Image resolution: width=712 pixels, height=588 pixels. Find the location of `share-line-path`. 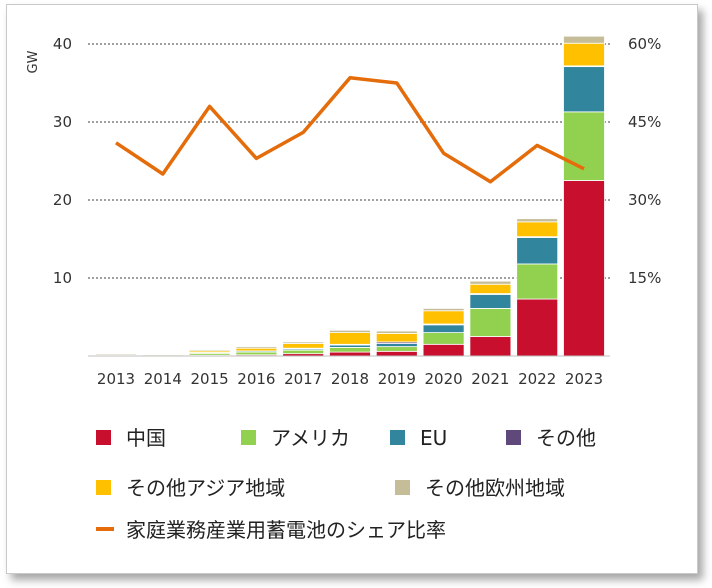

share-line-path is located at coordinates (350, 130).